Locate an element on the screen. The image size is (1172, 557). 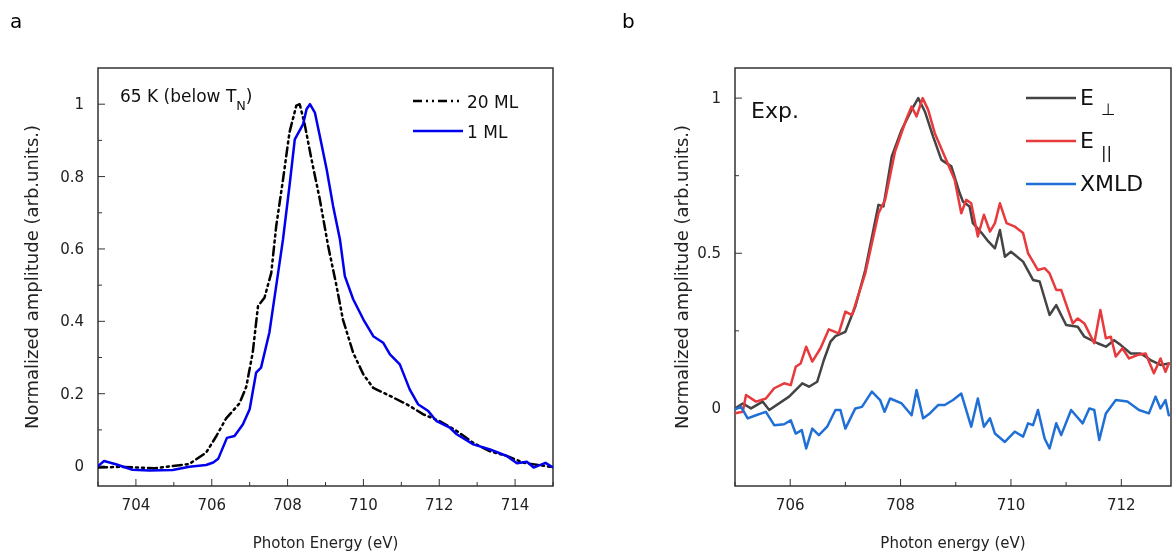
chart-title: b is located at coordinates (628, 21).